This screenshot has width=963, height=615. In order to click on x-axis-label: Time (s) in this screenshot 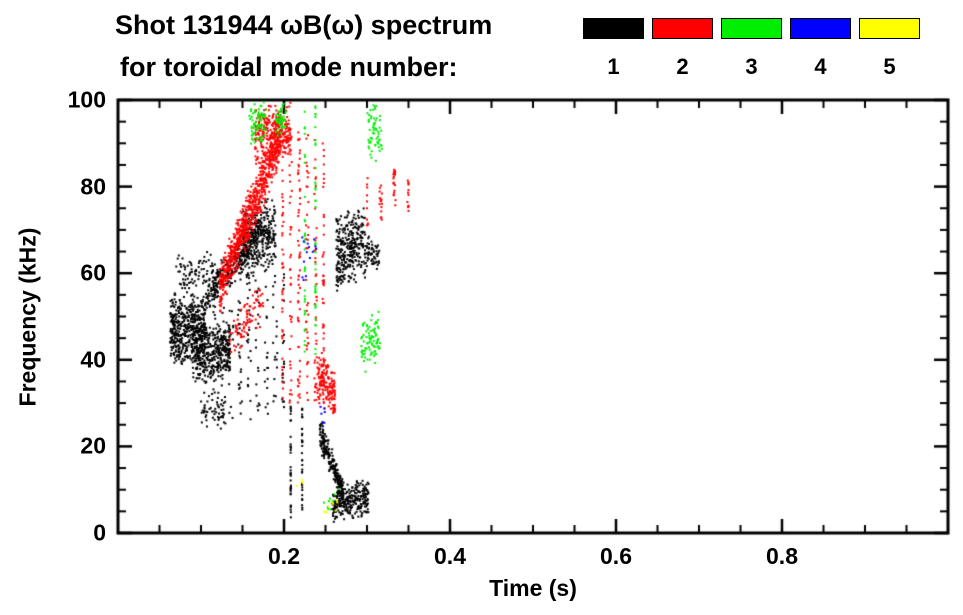, I will do `click(533, 588)`.